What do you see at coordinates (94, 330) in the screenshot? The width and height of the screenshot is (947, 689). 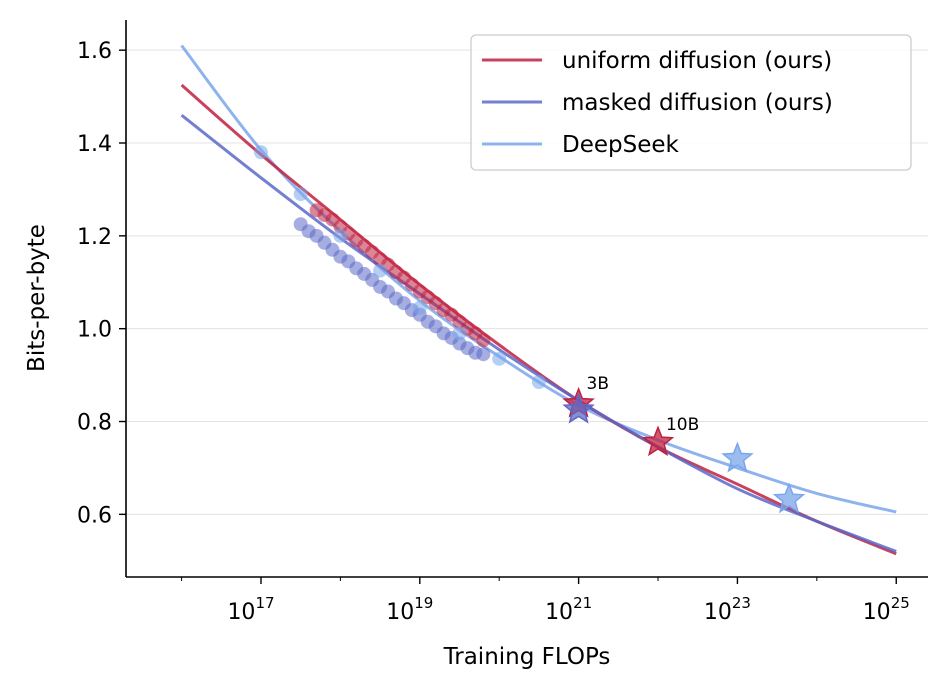 I see `y-tick-label: 1.0` at bounding box center [94, 330].